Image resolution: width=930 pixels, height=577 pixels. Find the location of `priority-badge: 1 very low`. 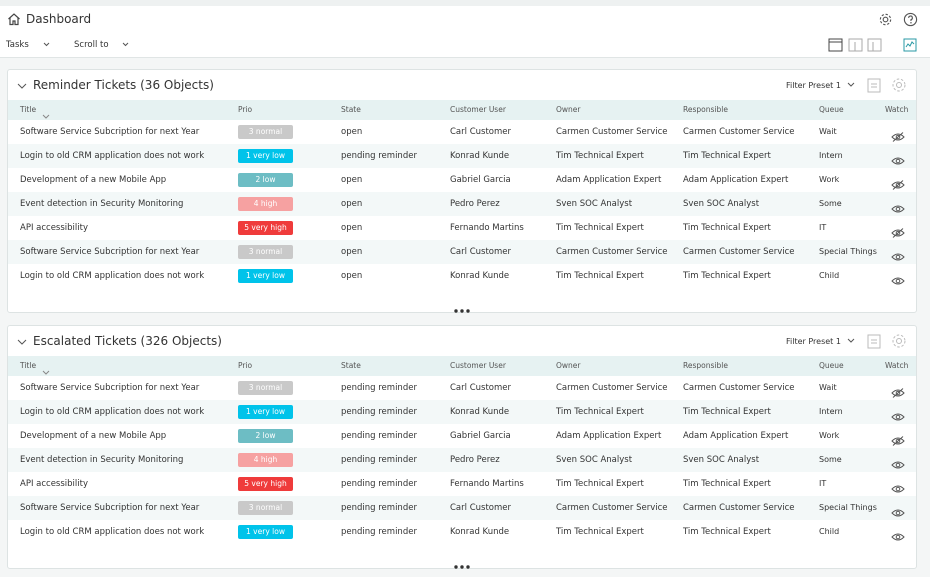

priority-badge: 1 very low is located at coordinates (265, 412).